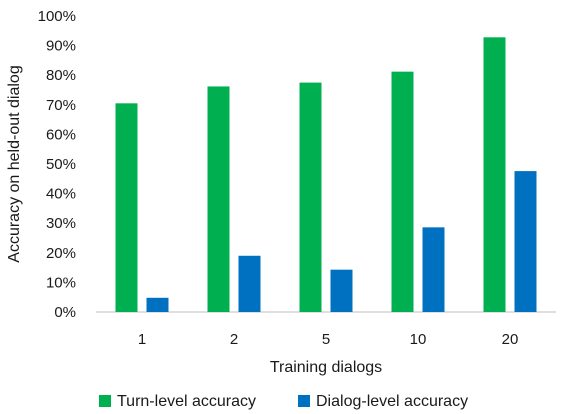 This screenshot has height=414, width=566. What do you see at coordinates (61, 253) in the screenshot?
I see `y-tick-label: 20%` at bounding box center [61, 253].